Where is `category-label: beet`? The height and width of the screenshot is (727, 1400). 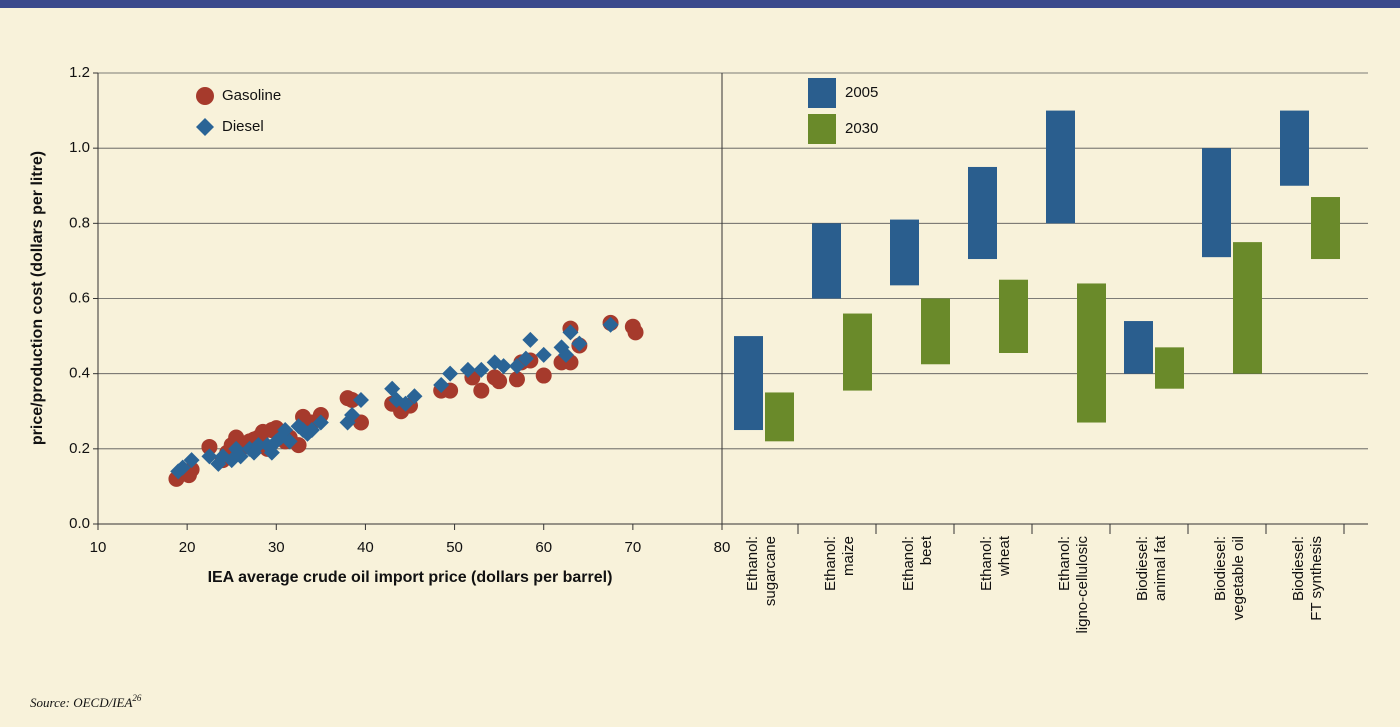
category-label: beet is located at coordinates (926, 550).